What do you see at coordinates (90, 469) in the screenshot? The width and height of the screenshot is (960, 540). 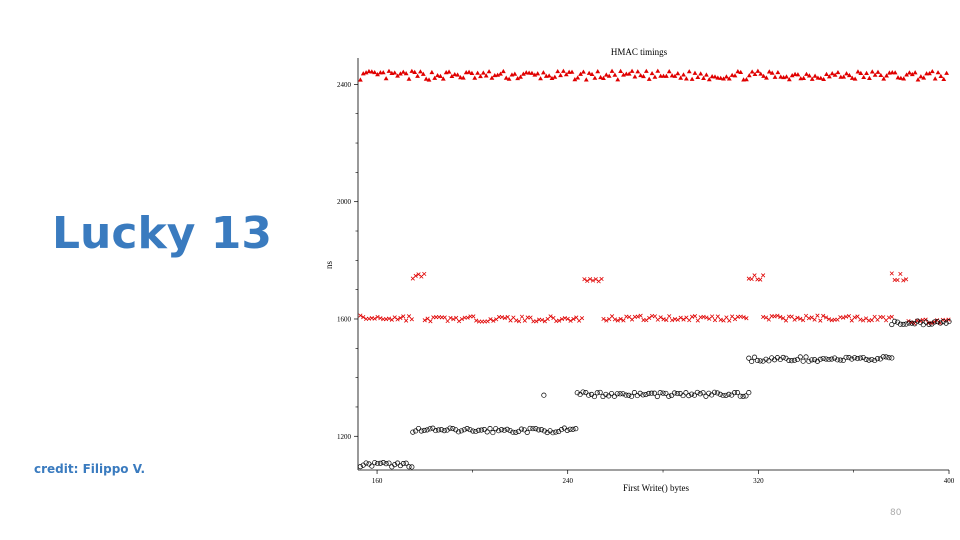 I see `credit-text: credit: Filippo V.` at bounding box center [90, 469].